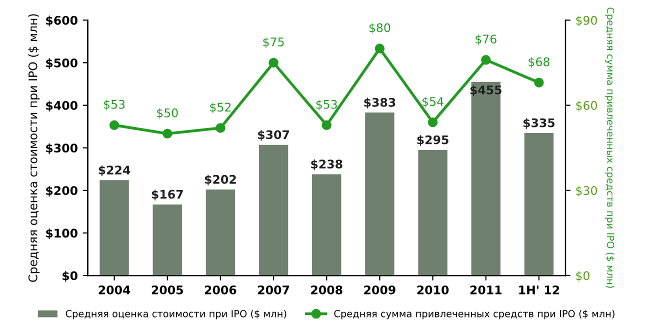  I want to click on data-label: $54, so click(433, 102).